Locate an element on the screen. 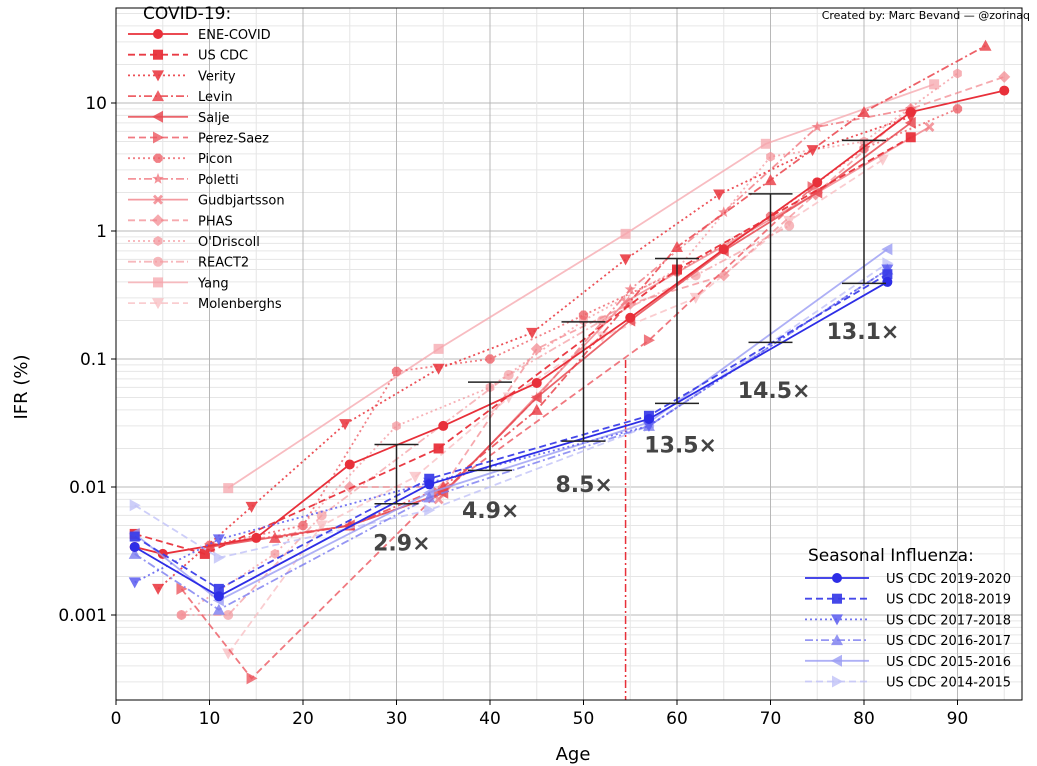 The height and width of the screenshot is (766, 1037). x-tick-label: 10 is located at coordinates (210, 719).